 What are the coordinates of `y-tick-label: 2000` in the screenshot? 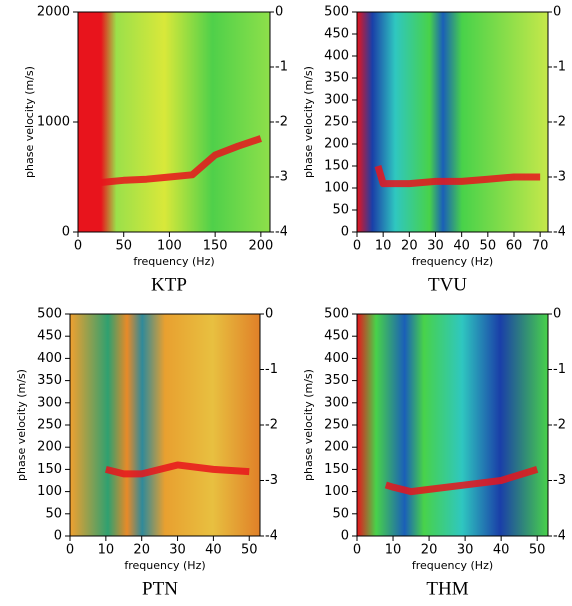 It's located at (53, 12).